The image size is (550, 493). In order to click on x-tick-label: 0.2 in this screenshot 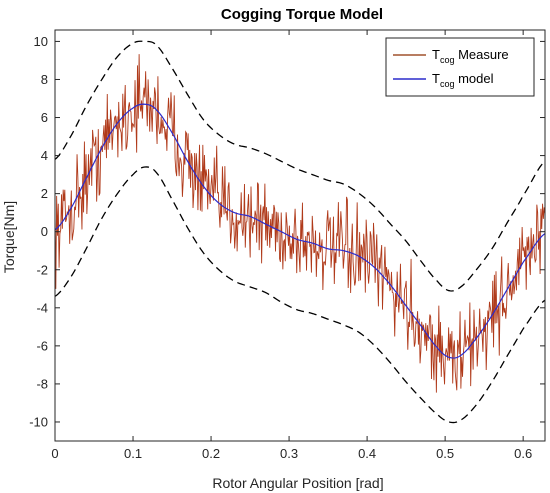, I will do `click(211, 453)`.